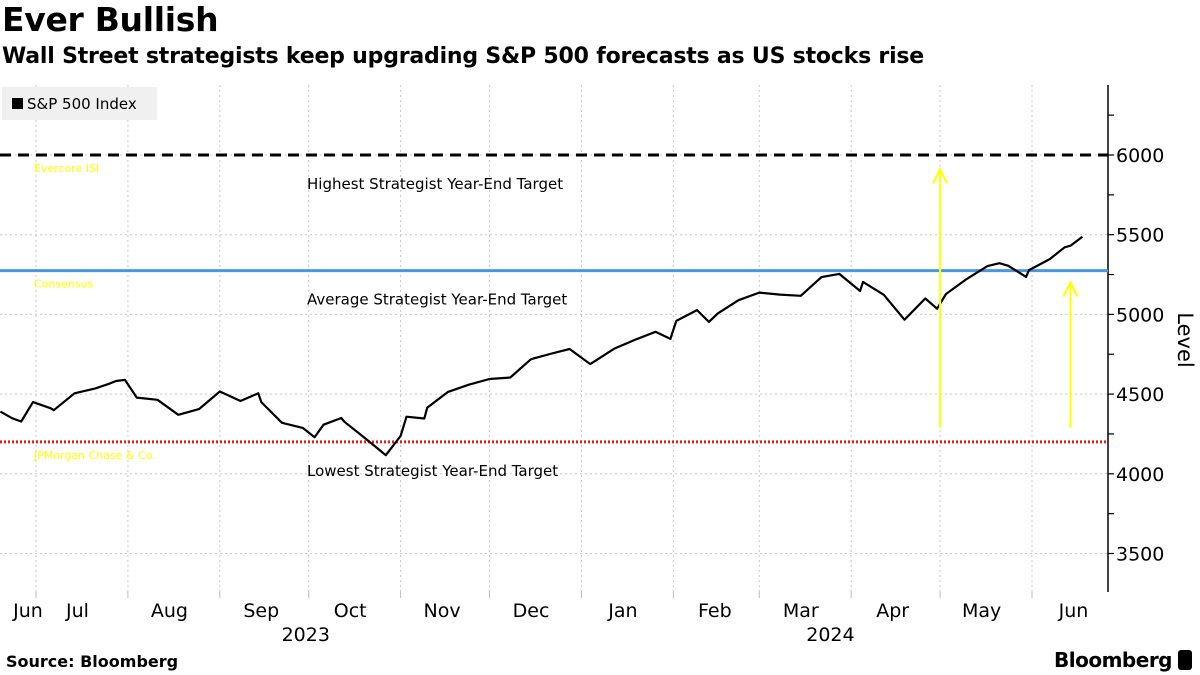  I want to click on bloomberg-terminal-icon, so click(1185, 660).